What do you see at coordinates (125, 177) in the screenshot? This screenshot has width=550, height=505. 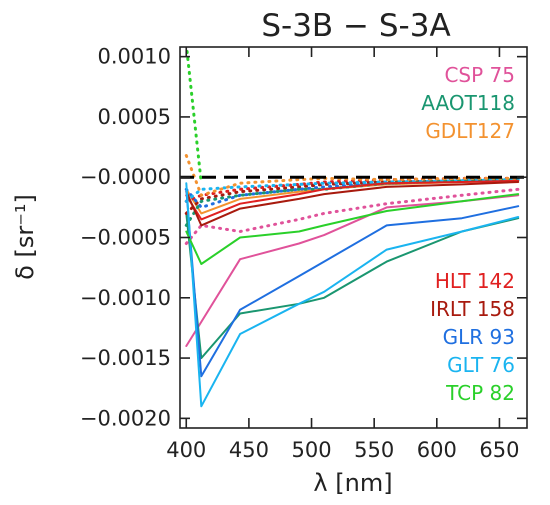 I see `y-tick-label: −0.0000` at bounding box center [125, 177].